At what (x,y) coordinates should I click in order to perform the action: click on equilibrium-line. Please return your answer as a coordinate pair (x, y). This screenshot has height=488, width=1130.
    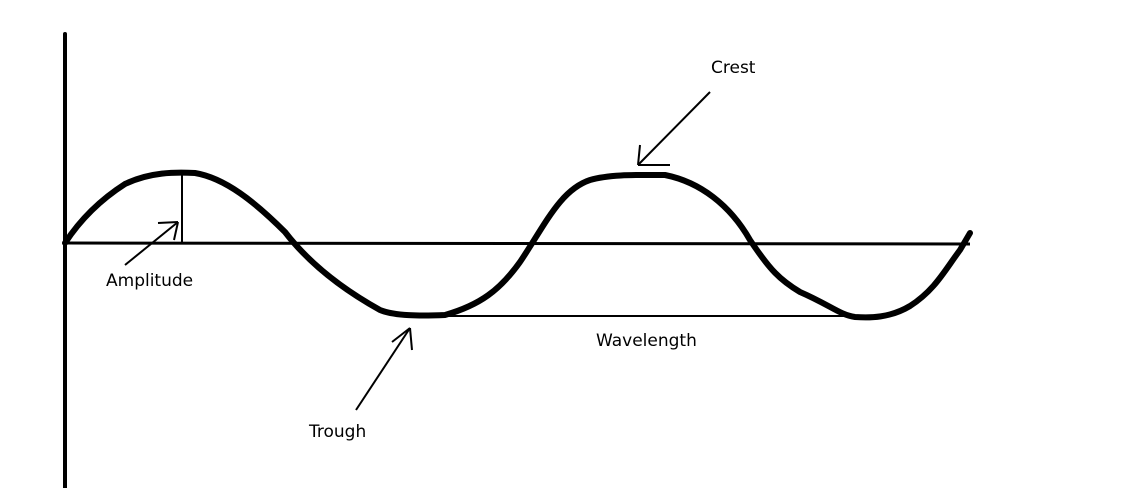
    Looking at the image, I should click on (517, 243).